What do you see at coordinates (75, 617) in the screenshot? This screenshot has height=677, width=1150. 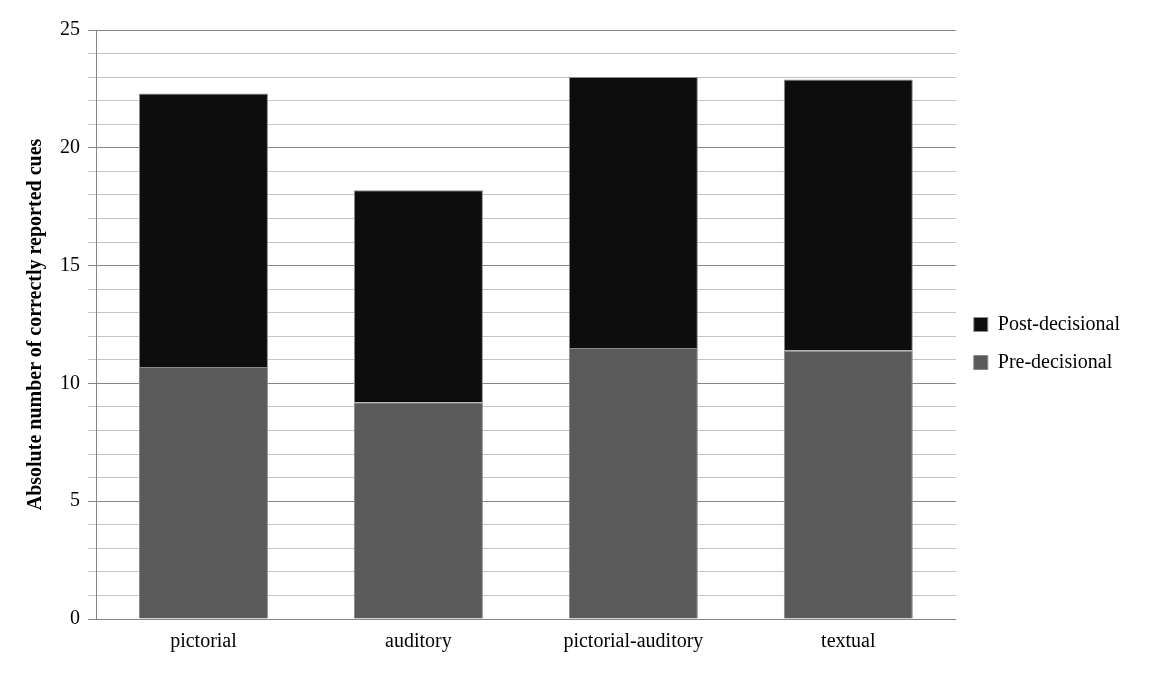 I see `y-tick-label: 0` at bounding box center [75, 617].